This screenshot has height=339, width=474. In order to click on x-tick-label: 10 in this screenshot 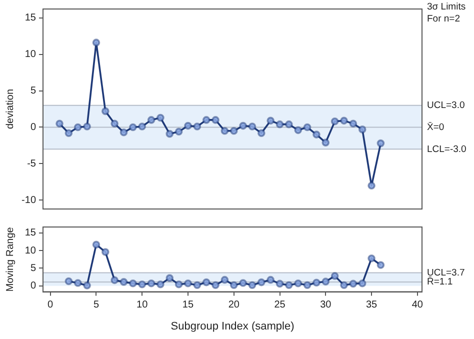, I will do `click(142, 305)`.